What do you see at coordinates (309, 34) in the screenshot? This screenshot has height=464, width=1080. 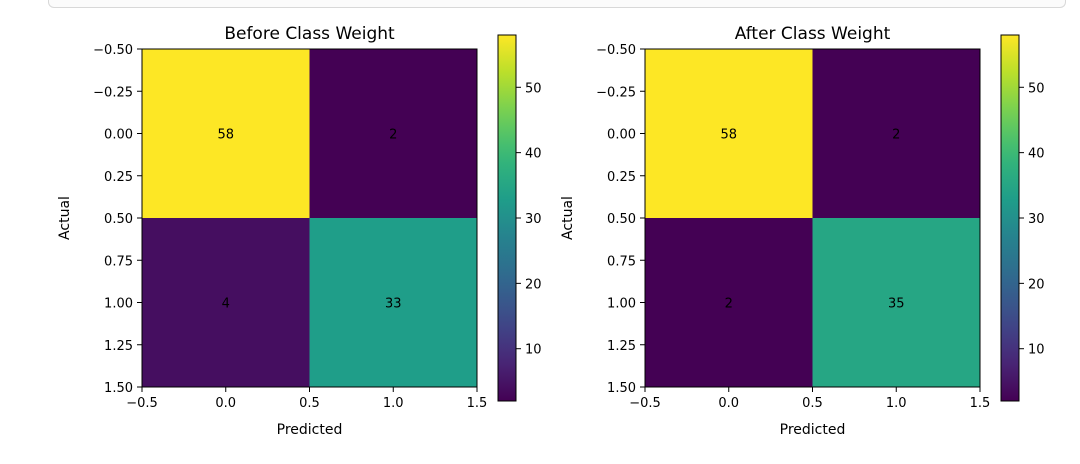 I see `chart-title: Before Class Weight` at bounding box center [309, 34].